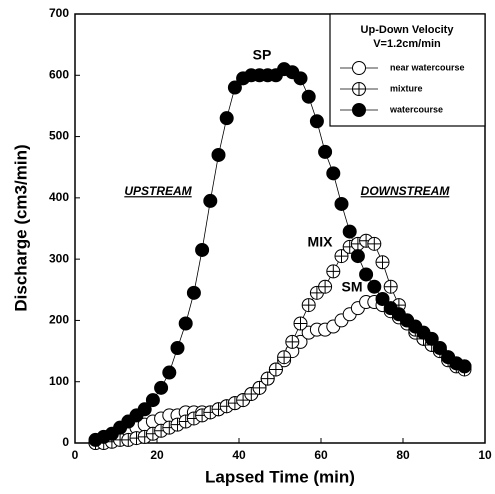  I want to click on x-axis-label: Lapsed Time (min), so click(280, 476).